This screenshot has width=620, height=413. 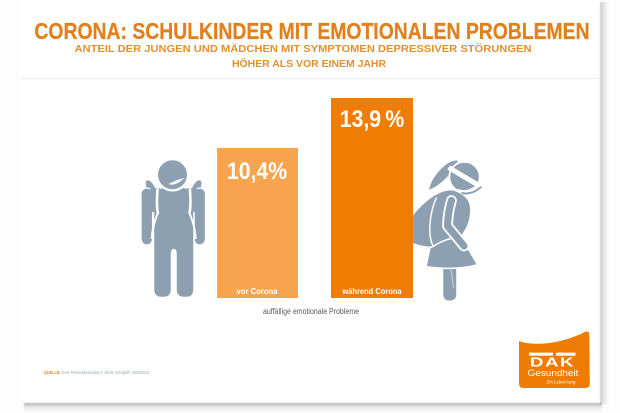 What do you see at coordinates (552, 362) in the screenshot?
I see `svg-text: DAK` at bounding box center [552, 362].